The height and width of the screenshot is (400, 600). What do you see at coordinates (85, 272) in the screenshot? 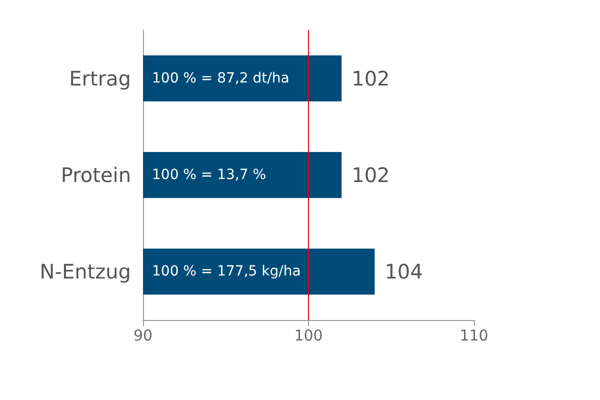
I see `y-tick-label: N-Entzug` at bounding box center [85, 272].